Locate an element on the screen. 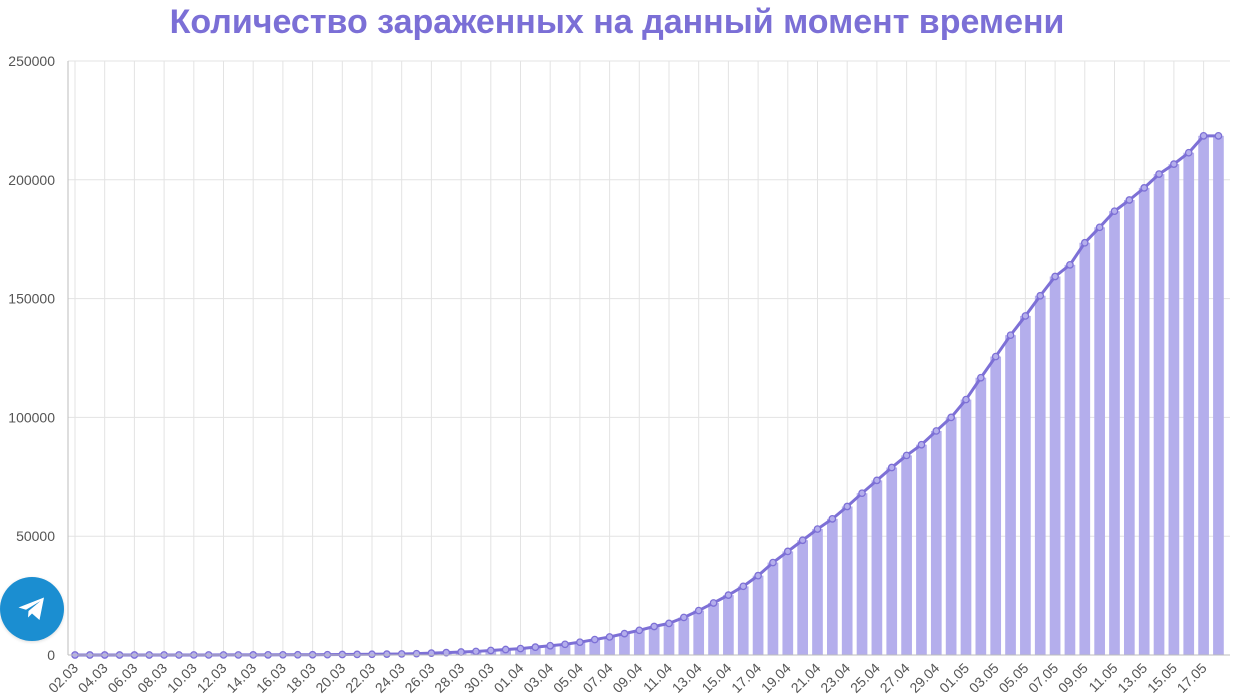  x-tick-label: 06.03 is located at coordinates (122, 678).